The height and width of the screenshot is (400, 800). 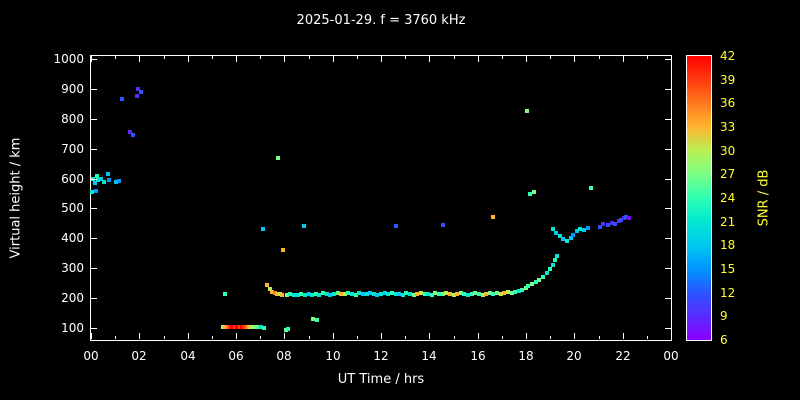 I want to click on x-tick-label: 00, so click(x=671, y=356).